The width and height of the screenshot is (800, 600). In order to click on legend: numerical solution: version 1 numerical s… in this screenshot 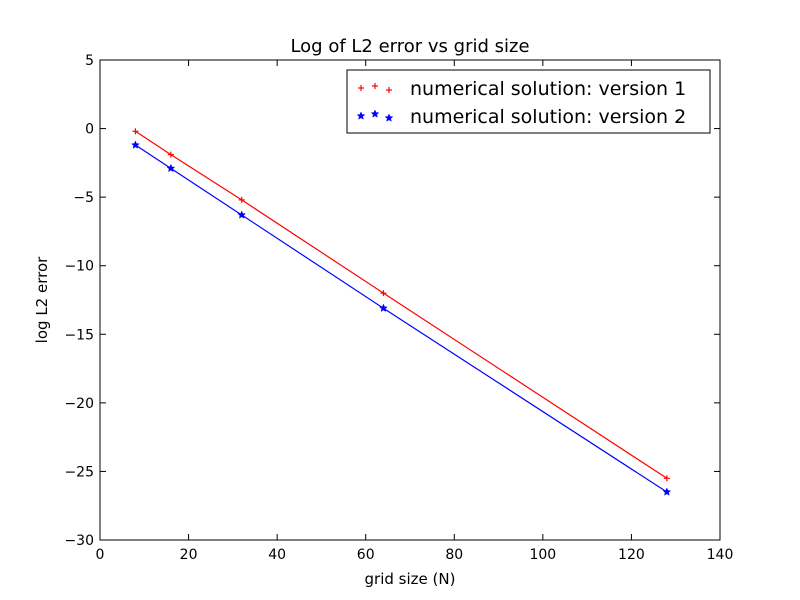, I will do `click(528, 101)`.